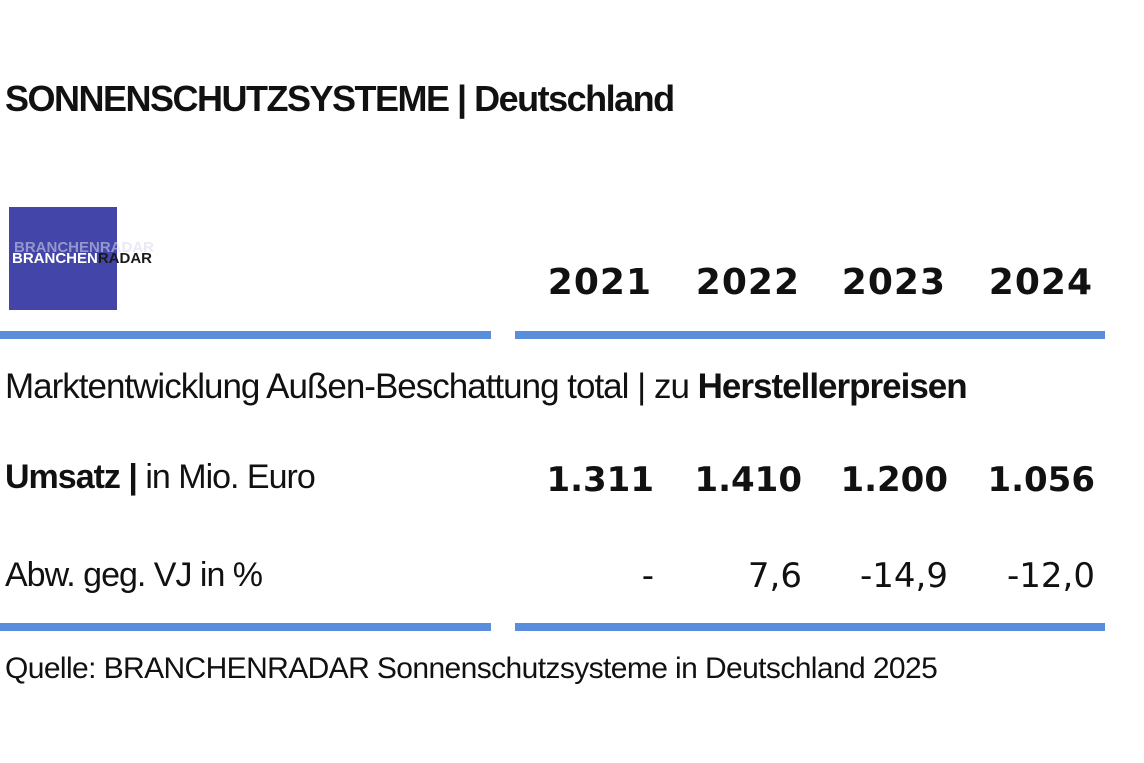  I want to click on row-label-normal: Abw. geg. VJ in %, so click(134, 575).